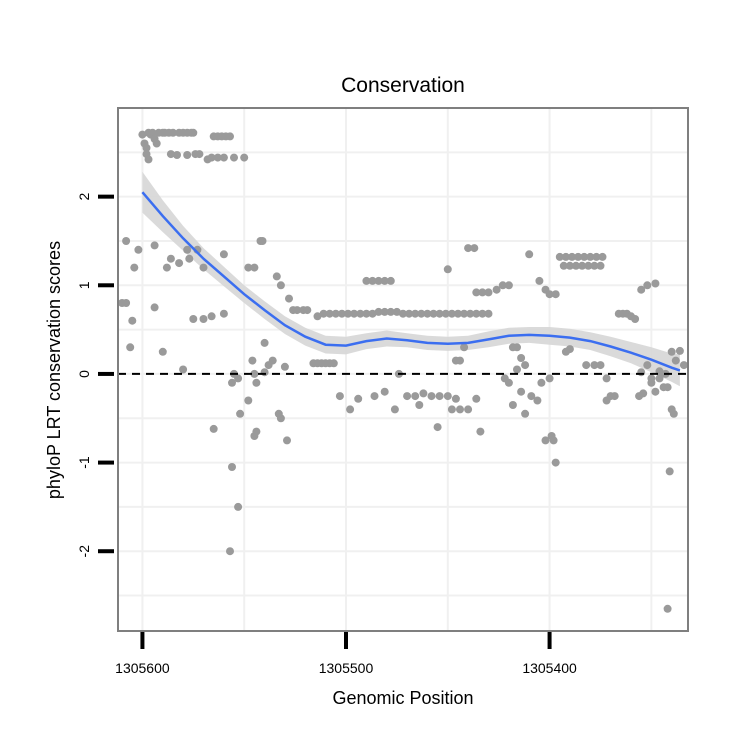 The image size is (750, 750). I want to click on x-tick-label: 1305400, so click(549, 668).